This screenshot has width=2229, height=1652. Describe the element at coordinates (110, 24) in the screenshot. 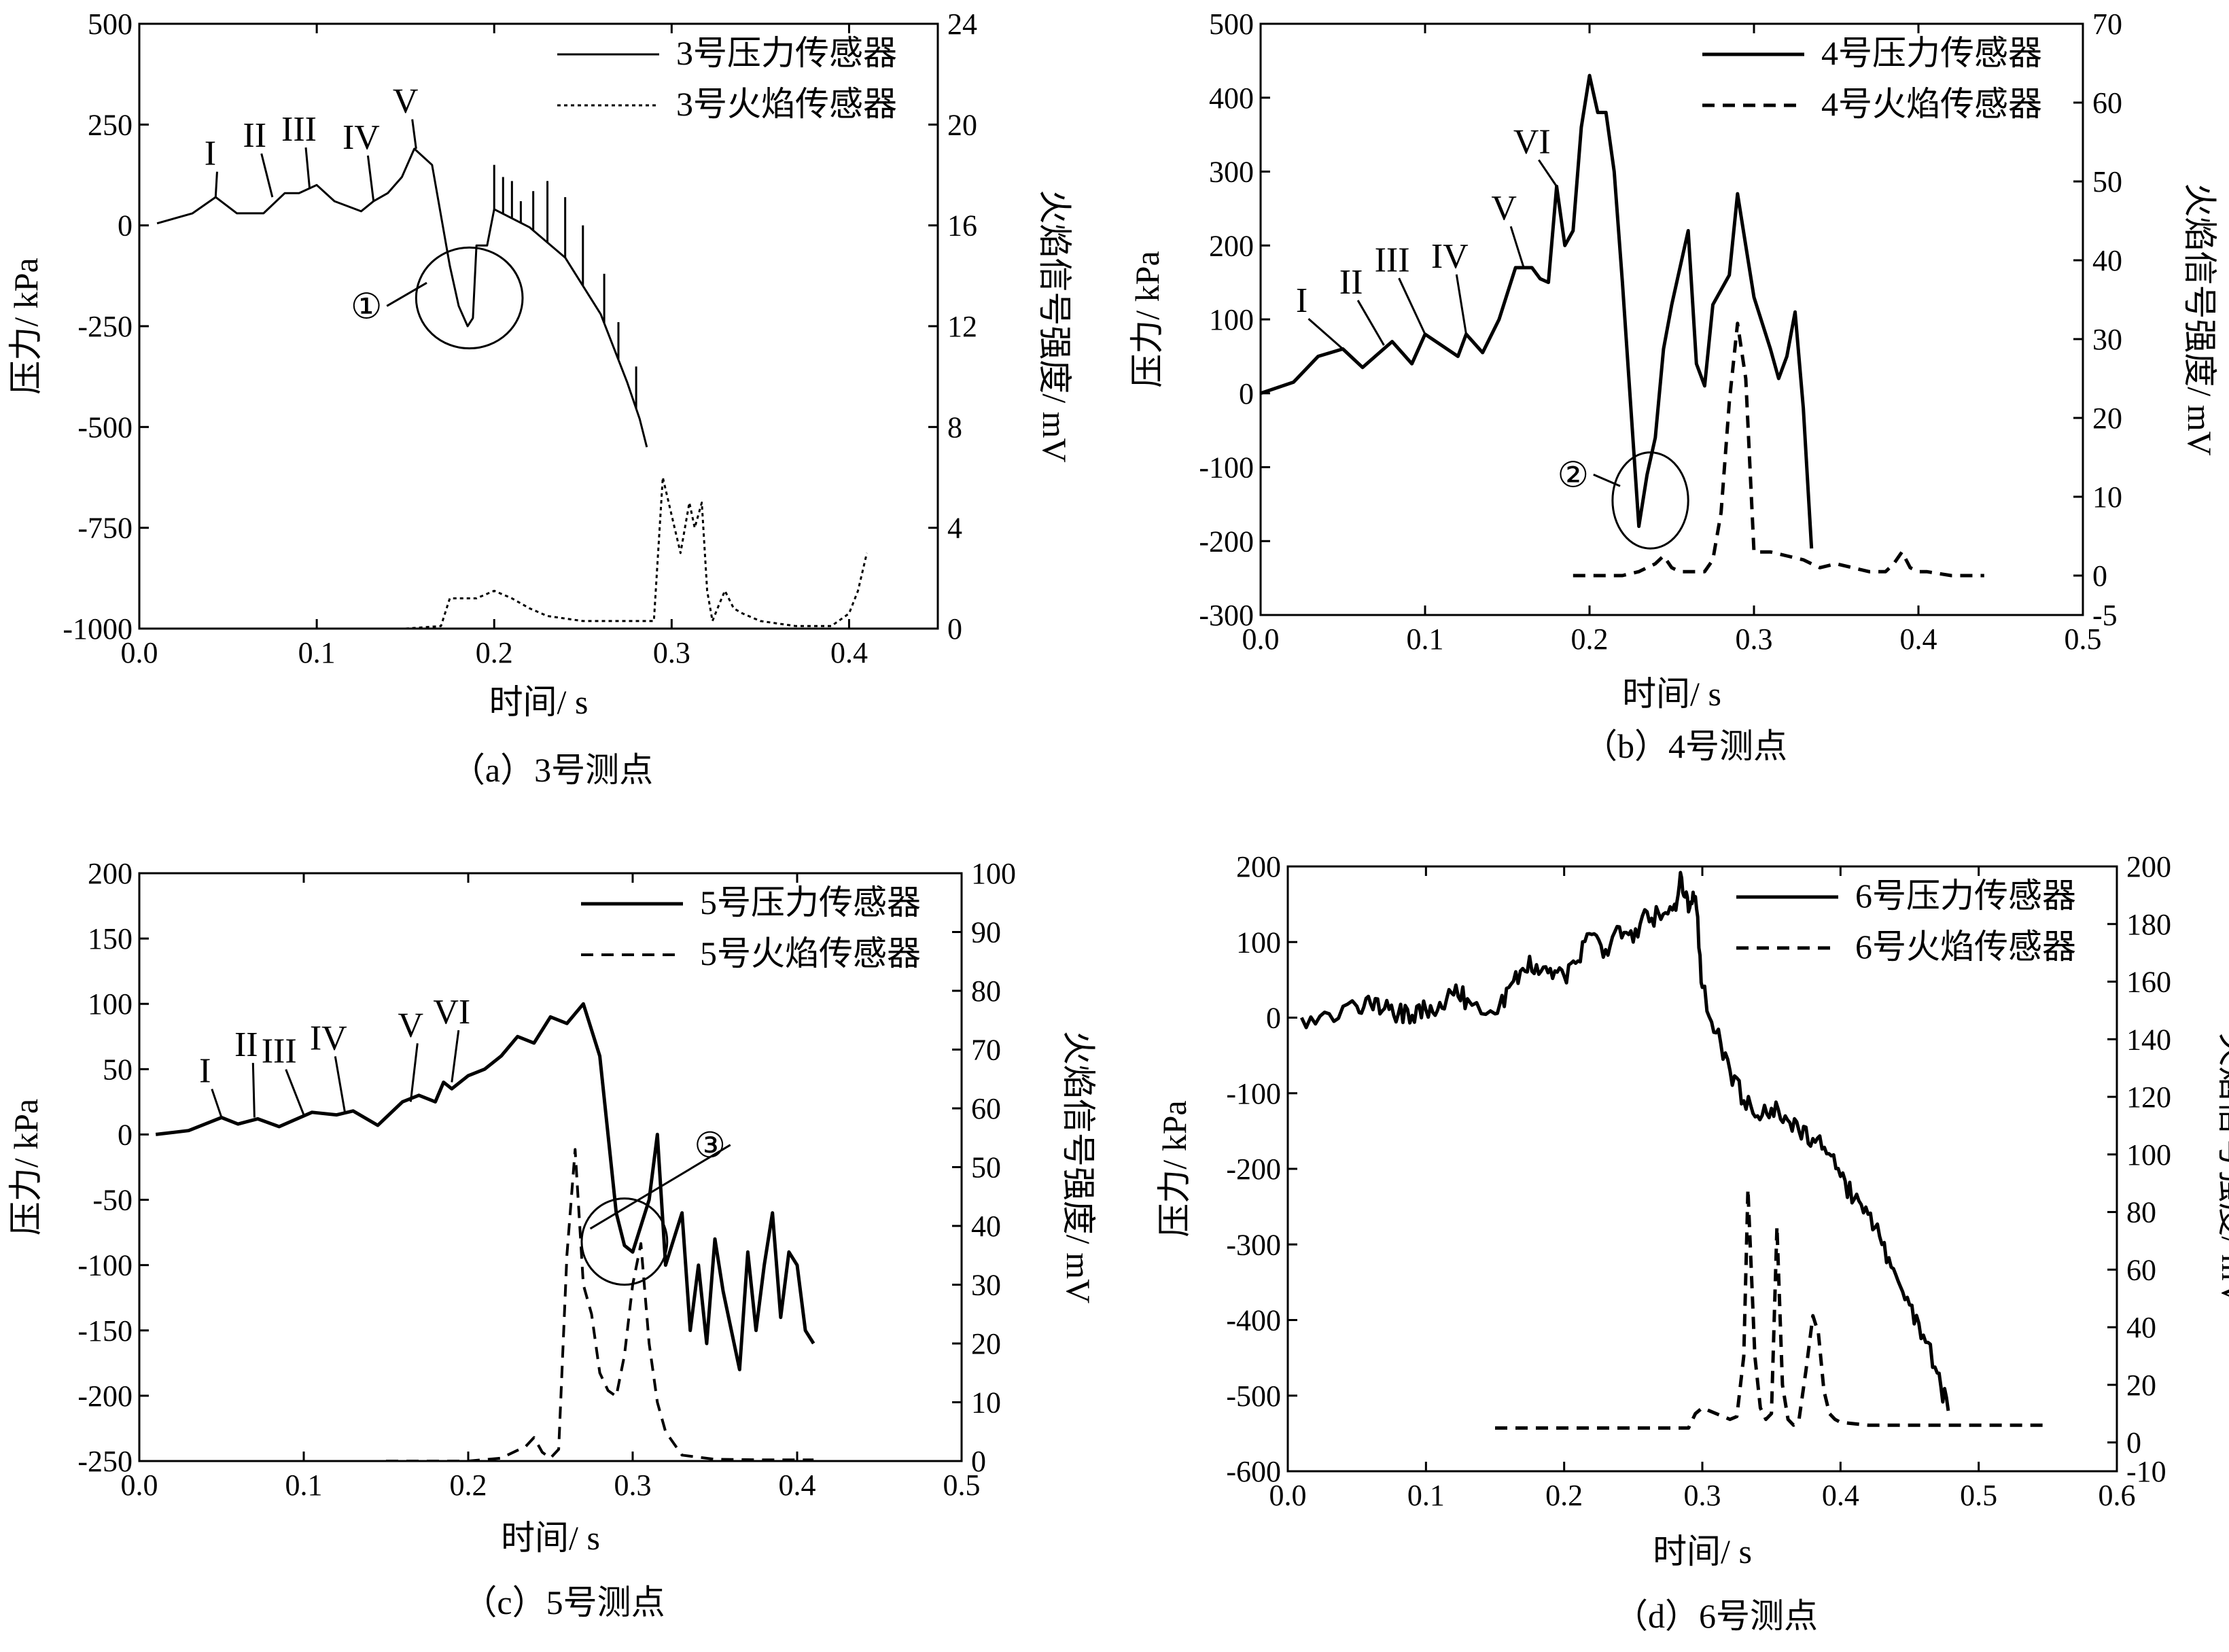

I see `y-tick-label: 500` at that location.